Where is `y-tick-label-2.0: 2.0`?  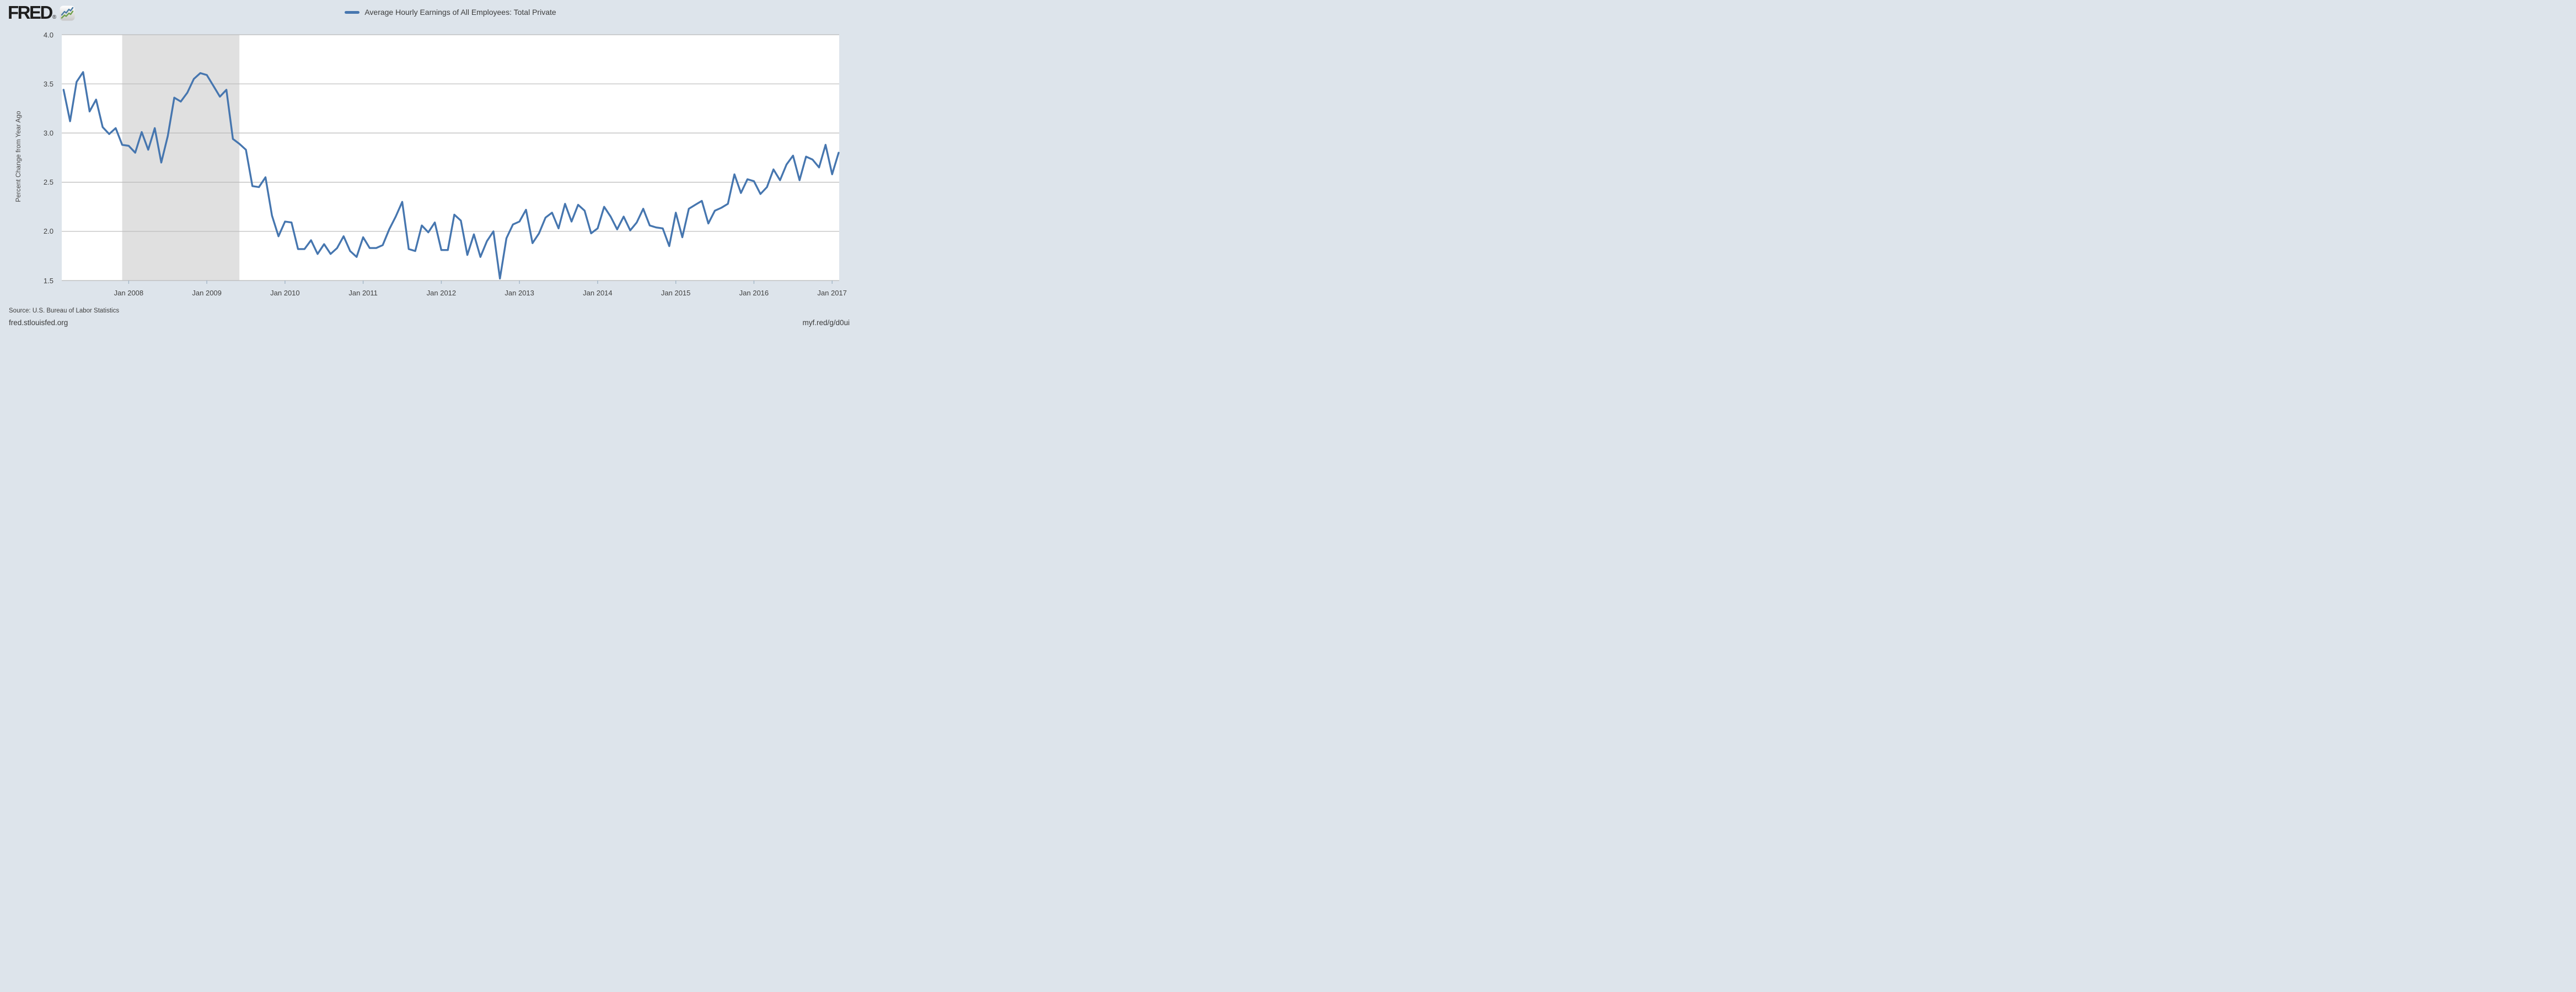
y-tick-label-2.0: 2.0 is located at coordinates (48, 231).